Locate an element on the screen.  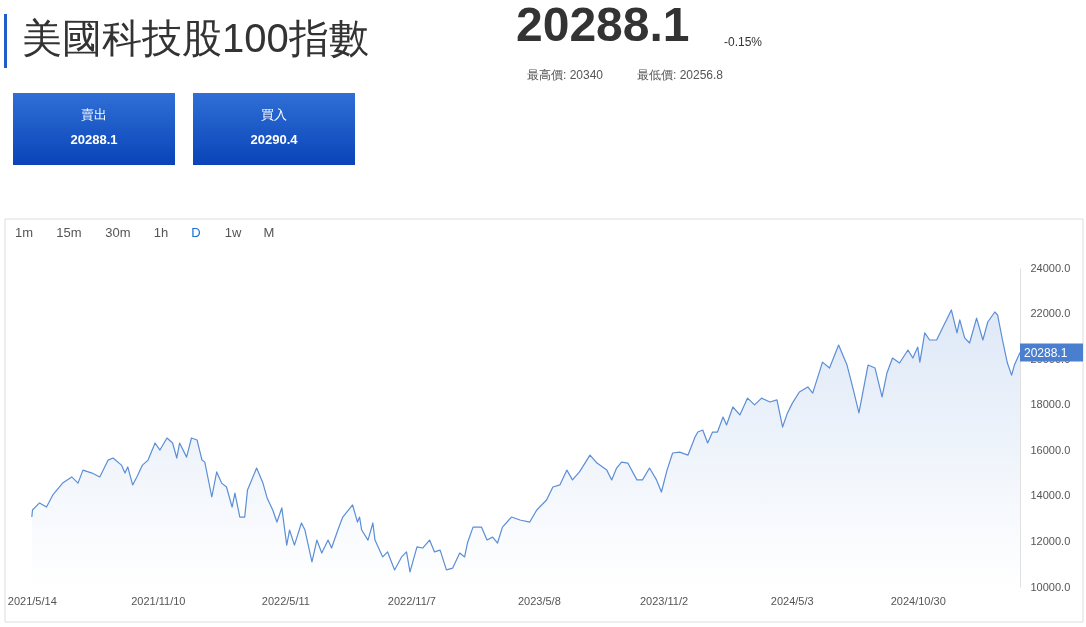
text: 最高價: 20340 is located at coordinates (565, 75).